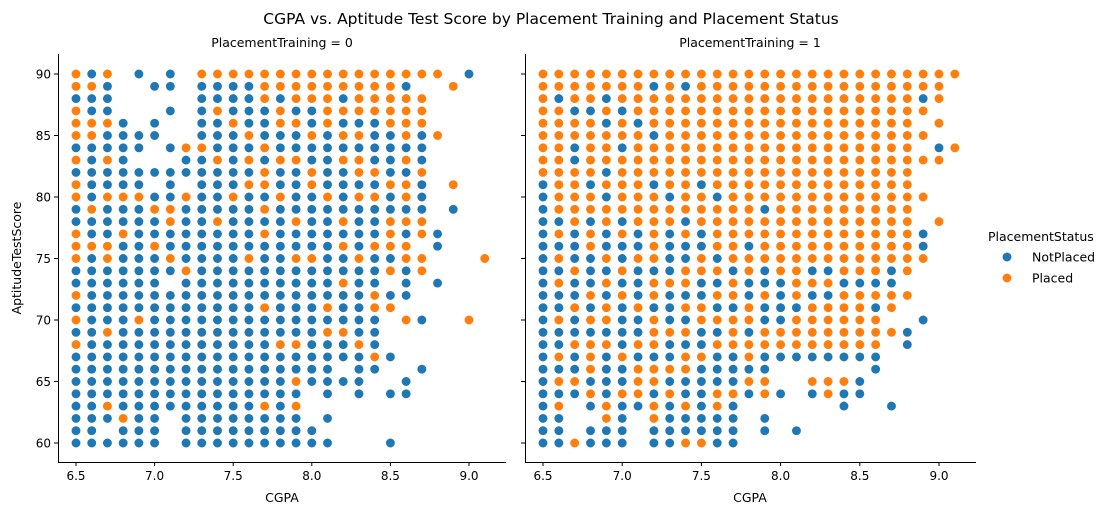 The height and width of the screenshot is (515, 1118). Describe the element at coordinates (43, 74) in the screenshot. I see `y-tick-label: 90` at that location.